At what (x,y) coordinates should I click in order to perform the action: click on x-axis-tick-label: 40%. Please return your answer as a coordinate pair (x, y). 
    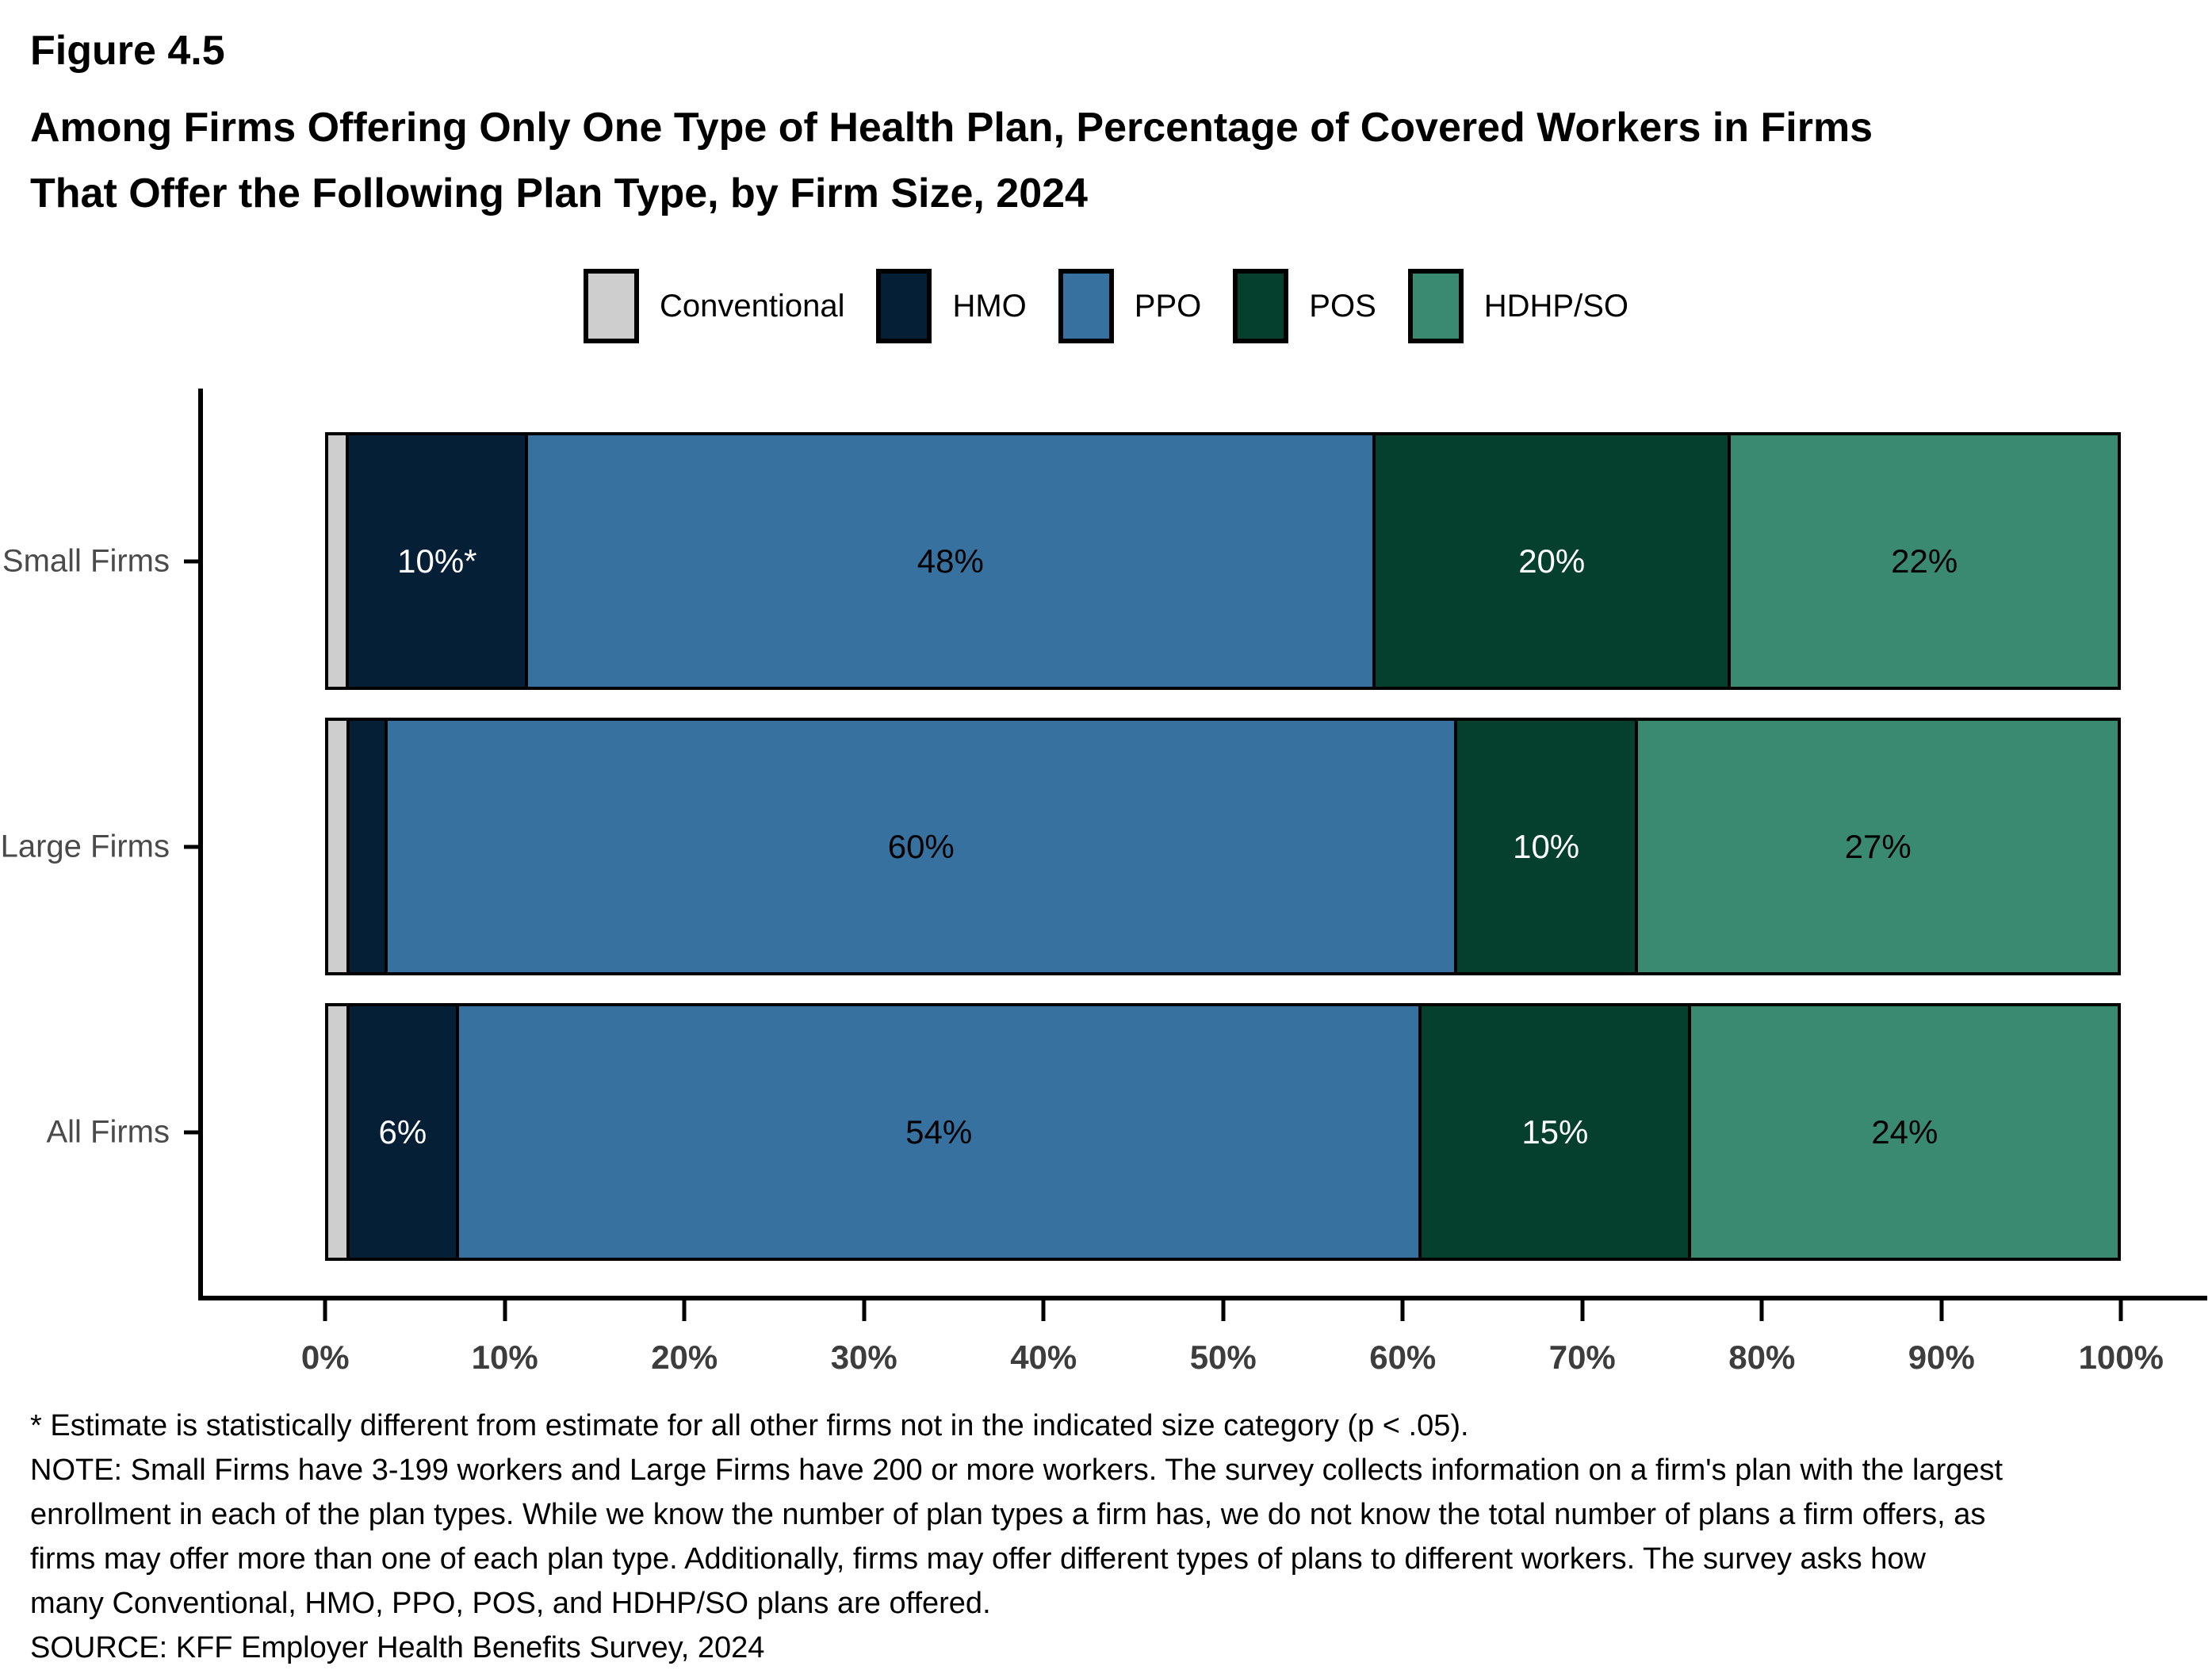
    Looking at the image, I should click on (1043, 1357).